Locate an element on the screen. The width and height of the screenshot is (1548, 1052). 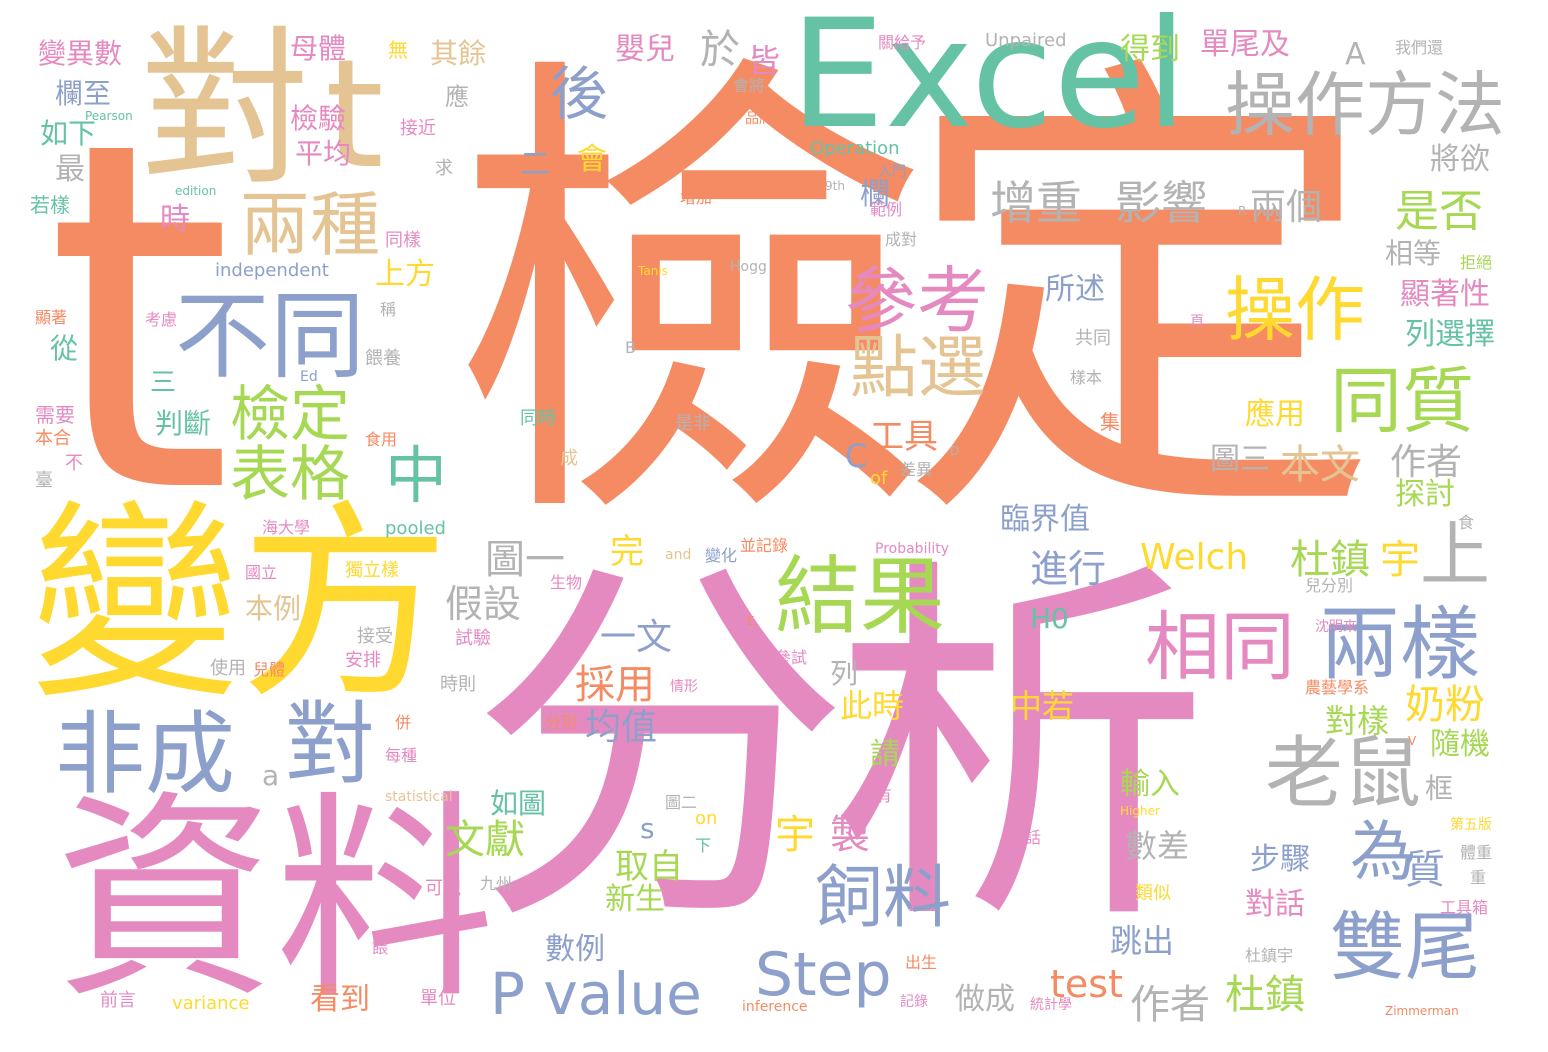
word: 二 is located at coordinates (535, 164).